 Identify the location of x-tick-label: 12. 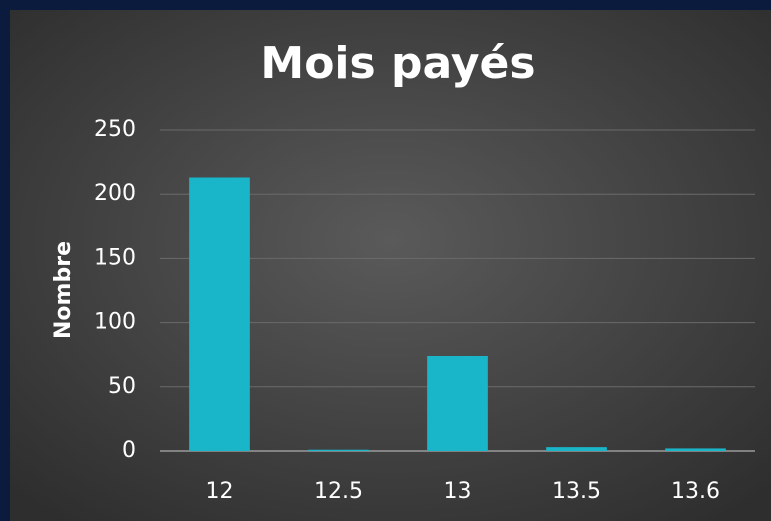
(220, 491).